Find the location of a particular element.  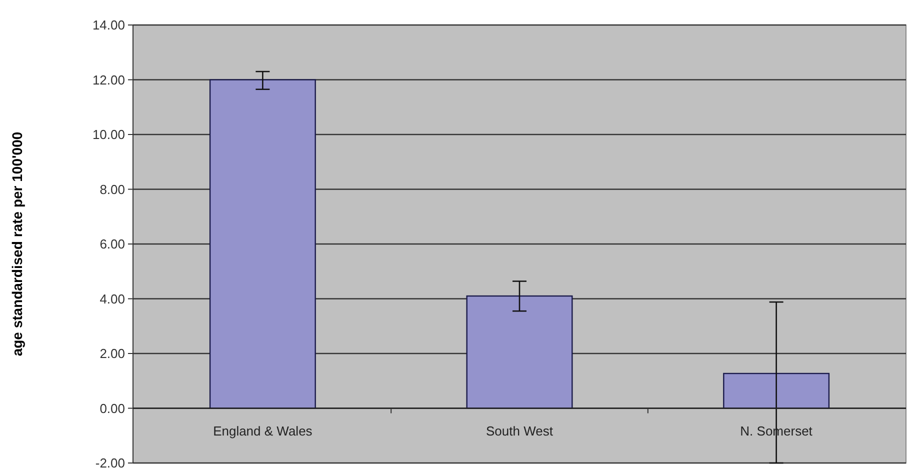

y-tick-label: 8.00 is located at coordinates (112, 189).